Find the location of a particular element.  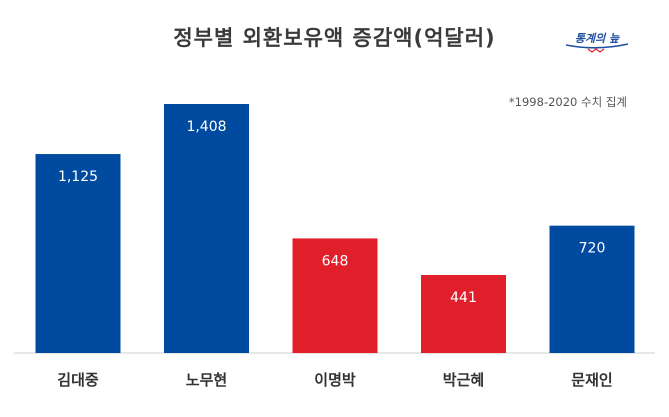

data-label-5: 720 is located at coordinates (592, 249).